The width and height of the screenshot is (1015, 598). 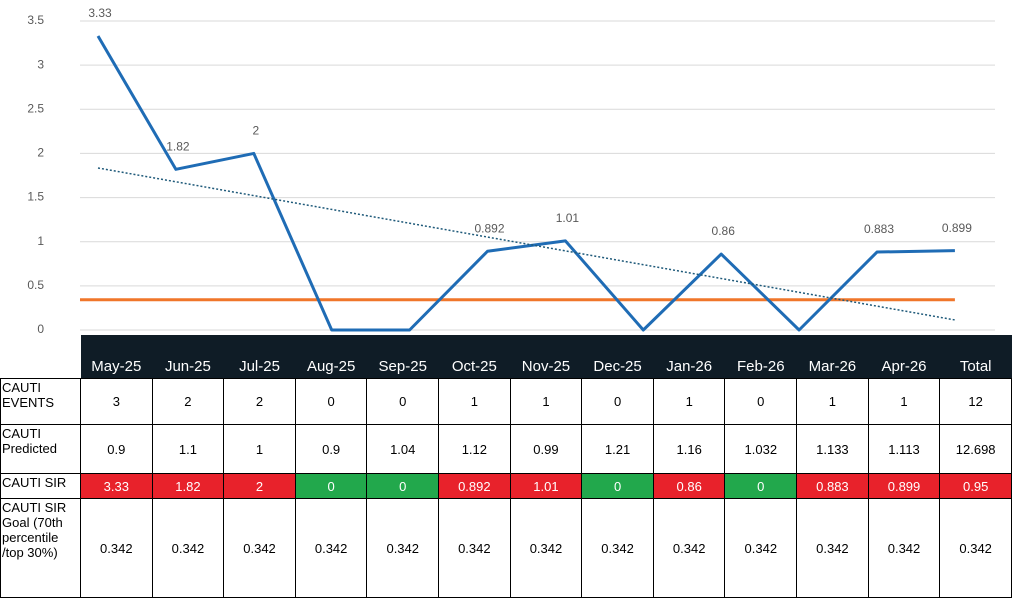 I want to click on table-cell: 1.12, so click(x=474, y=449).